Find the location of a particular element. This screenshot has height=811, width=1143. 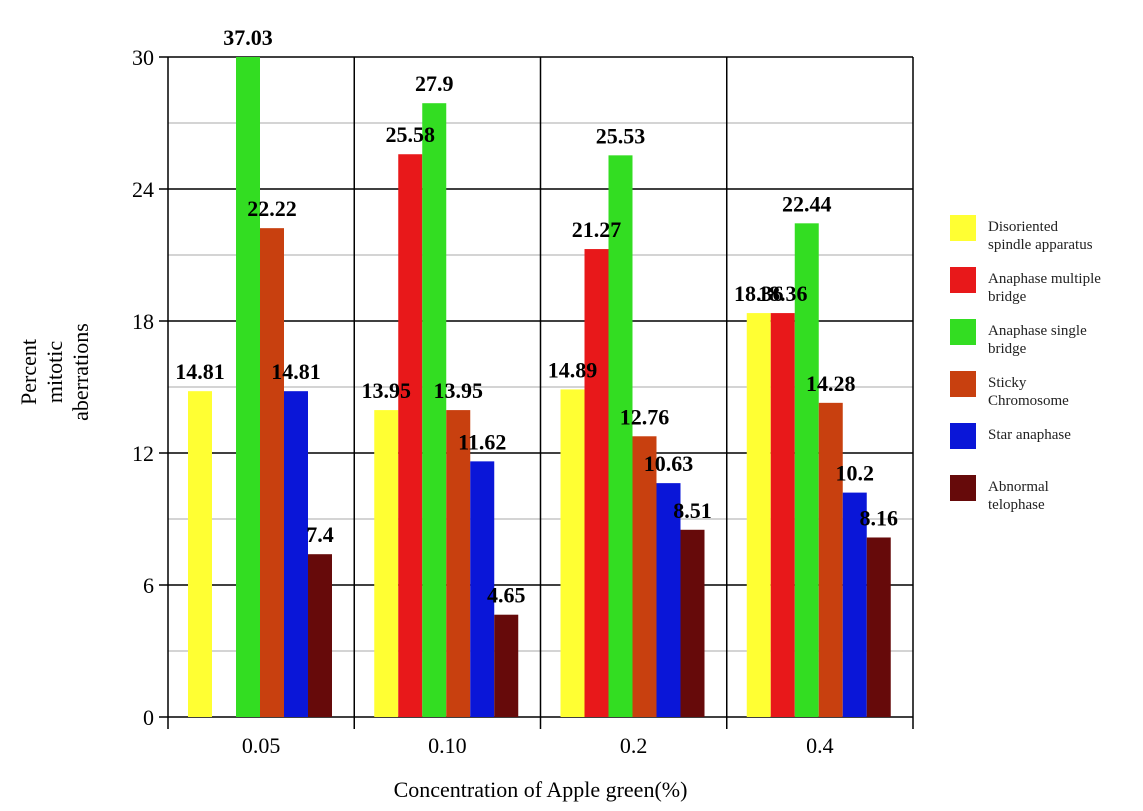

x-tick-label: 0.2 is located at coordinates (634, 745).